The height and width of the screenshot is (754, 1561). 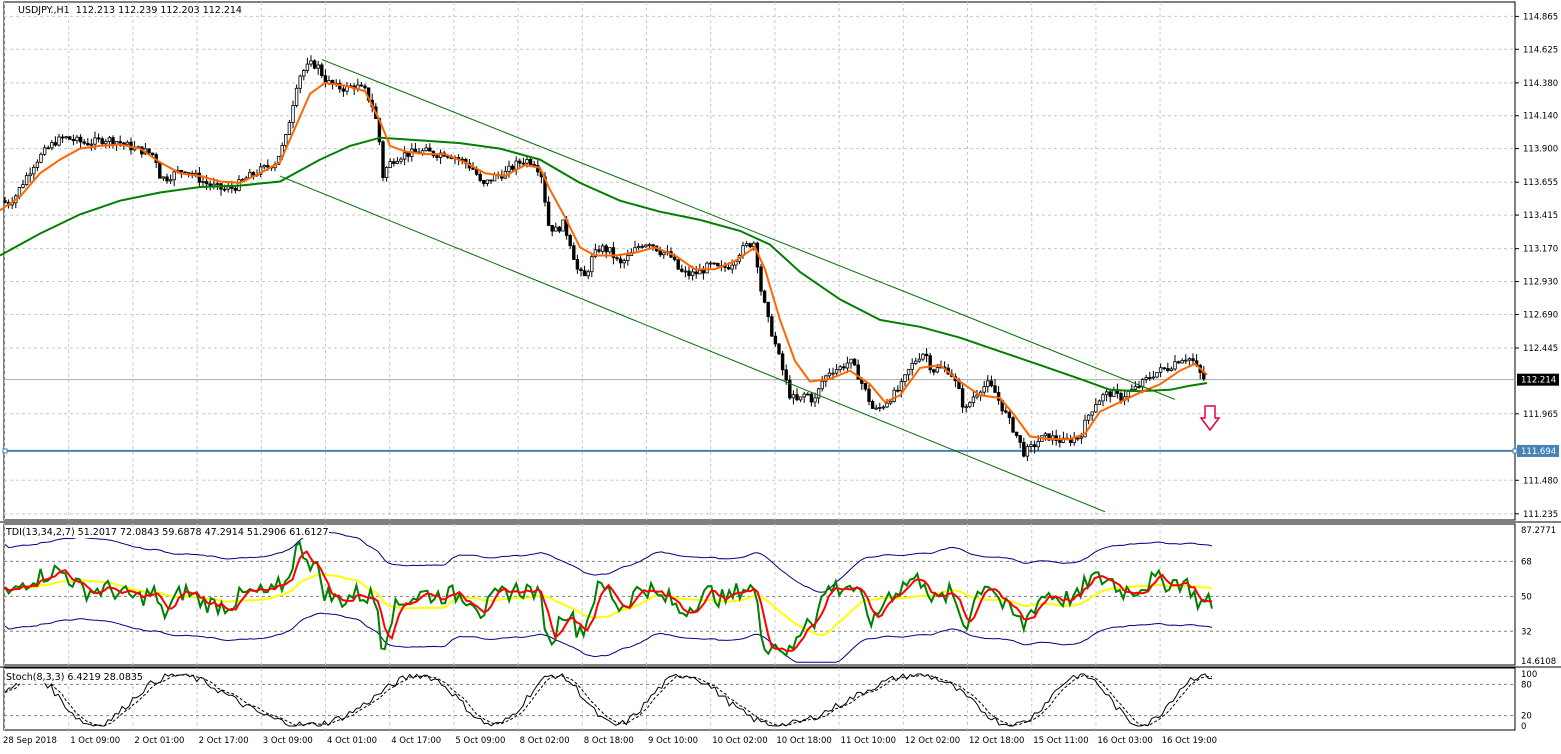 I want to click on stoch-tick-label: 80, so click(x=1526, y=685).